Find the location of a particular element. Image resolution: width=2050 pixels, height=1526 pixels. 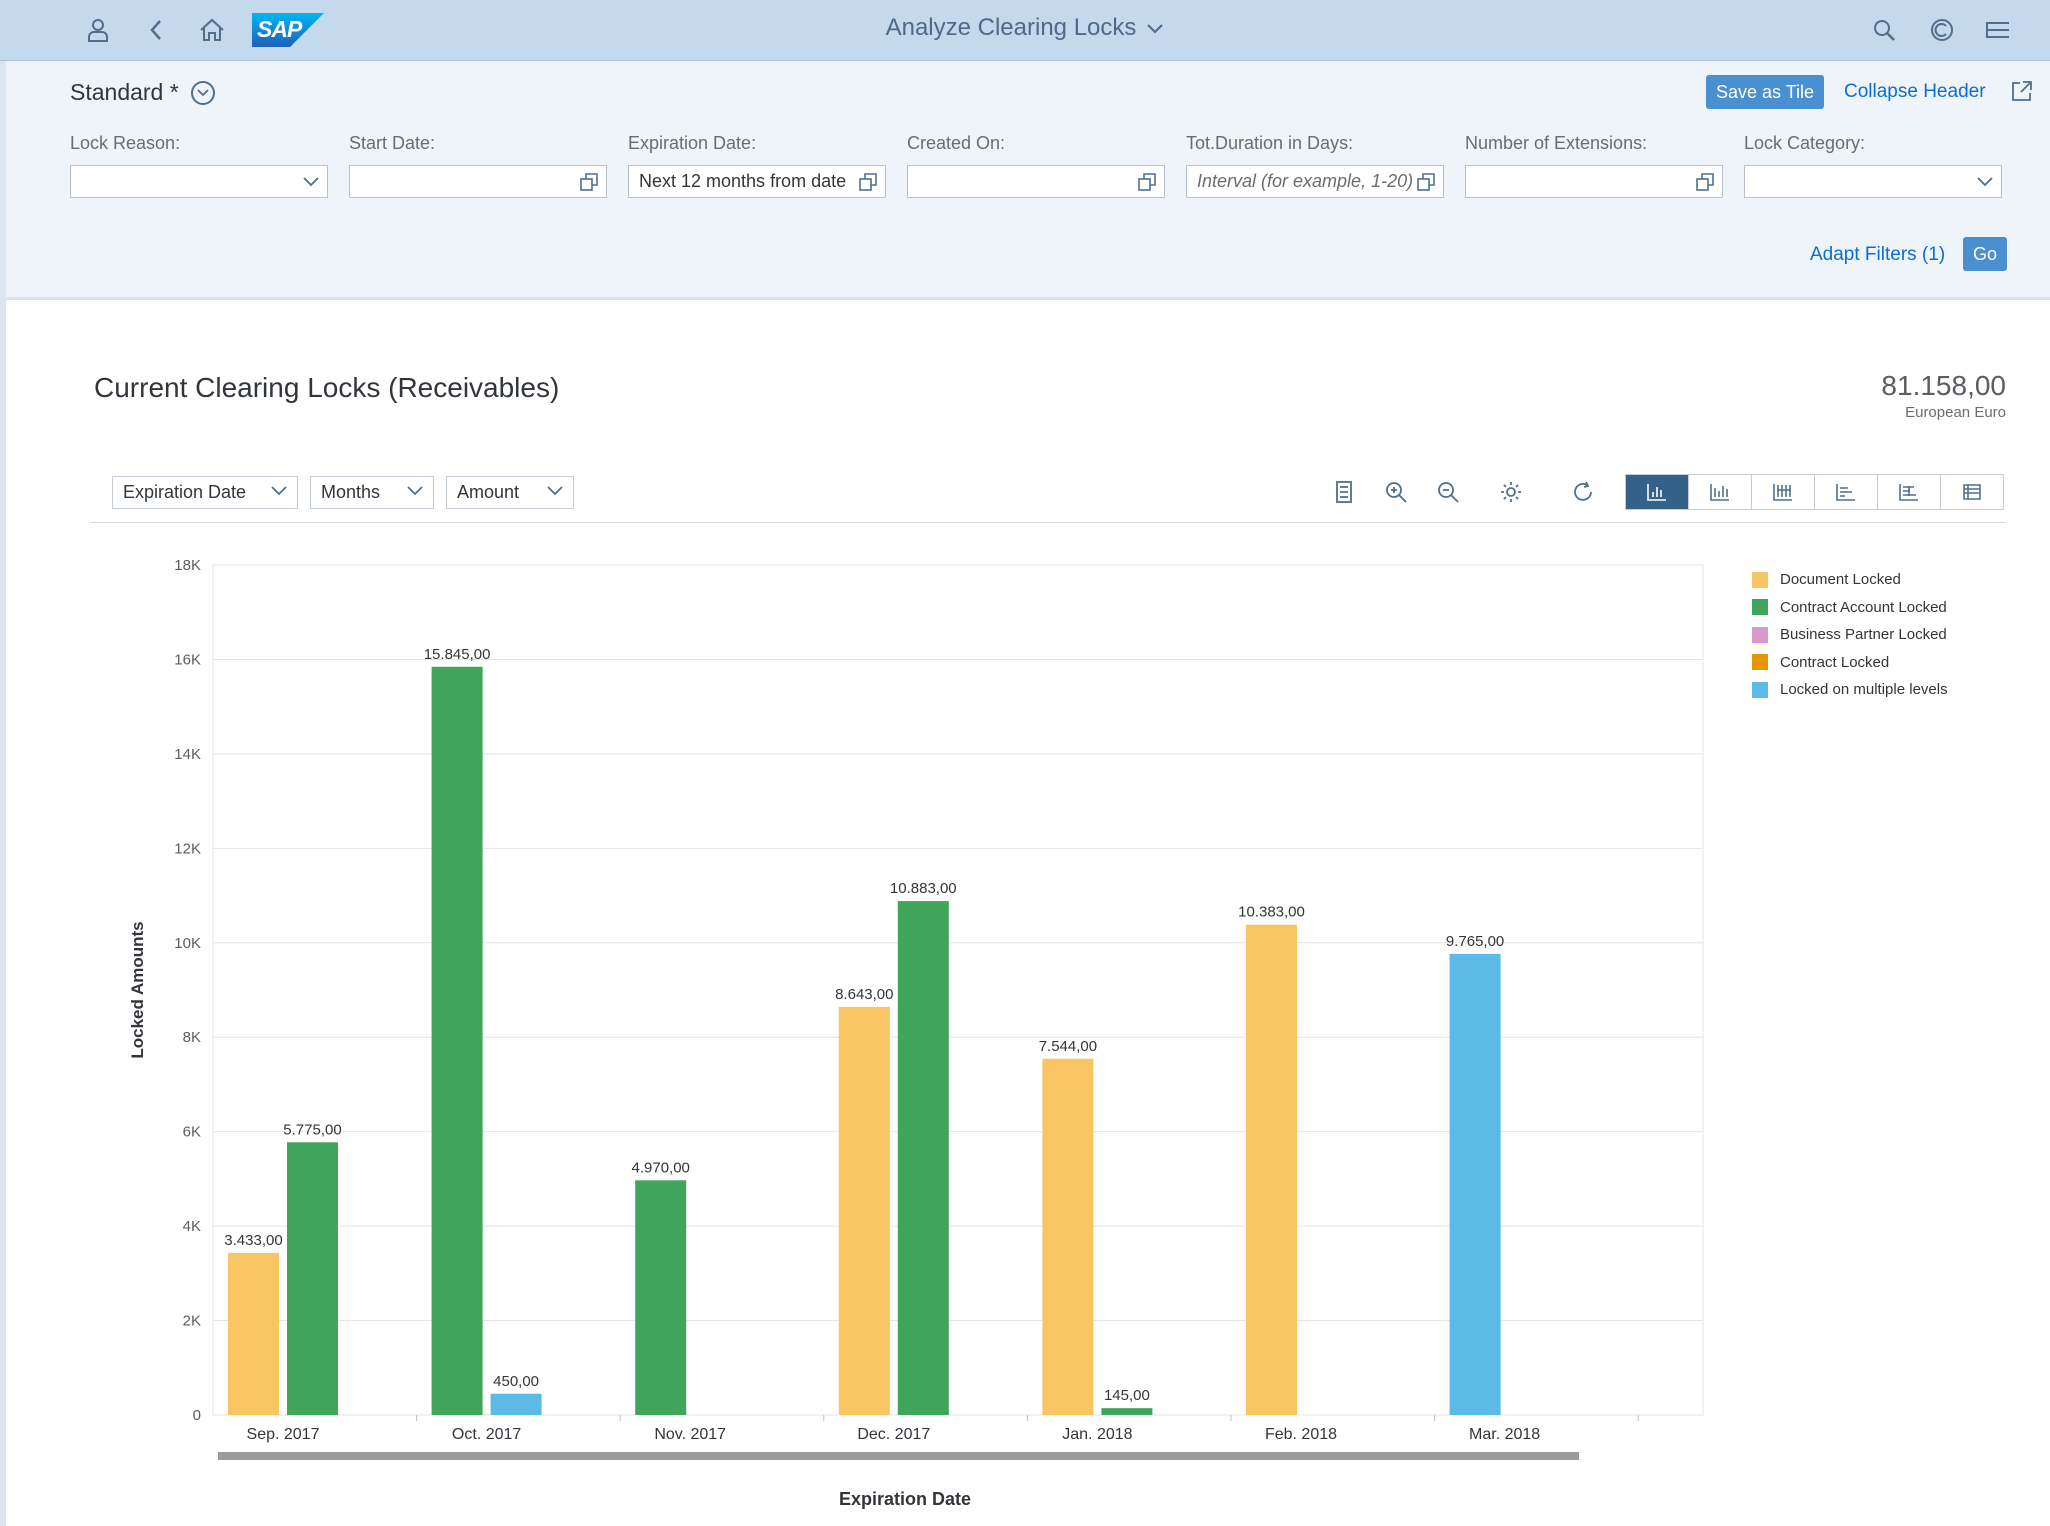

stacked-column-icon is located at coordinates (1719, 492).